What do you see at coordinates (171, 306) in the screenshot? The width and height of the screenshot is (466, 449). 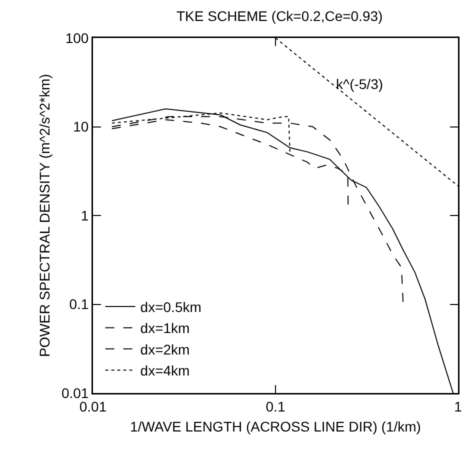 I see `legend-label: dx=0.5km` at bounding box center [171, 306].